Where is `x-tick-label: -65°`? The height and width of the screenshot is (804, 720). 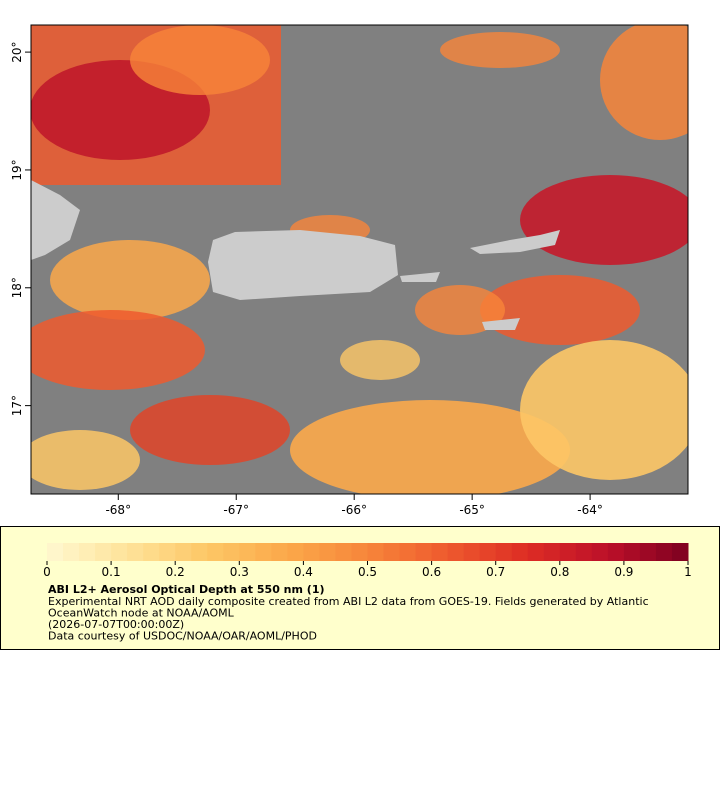
x-tick-label: -65° is located at coordinates (472, 510).